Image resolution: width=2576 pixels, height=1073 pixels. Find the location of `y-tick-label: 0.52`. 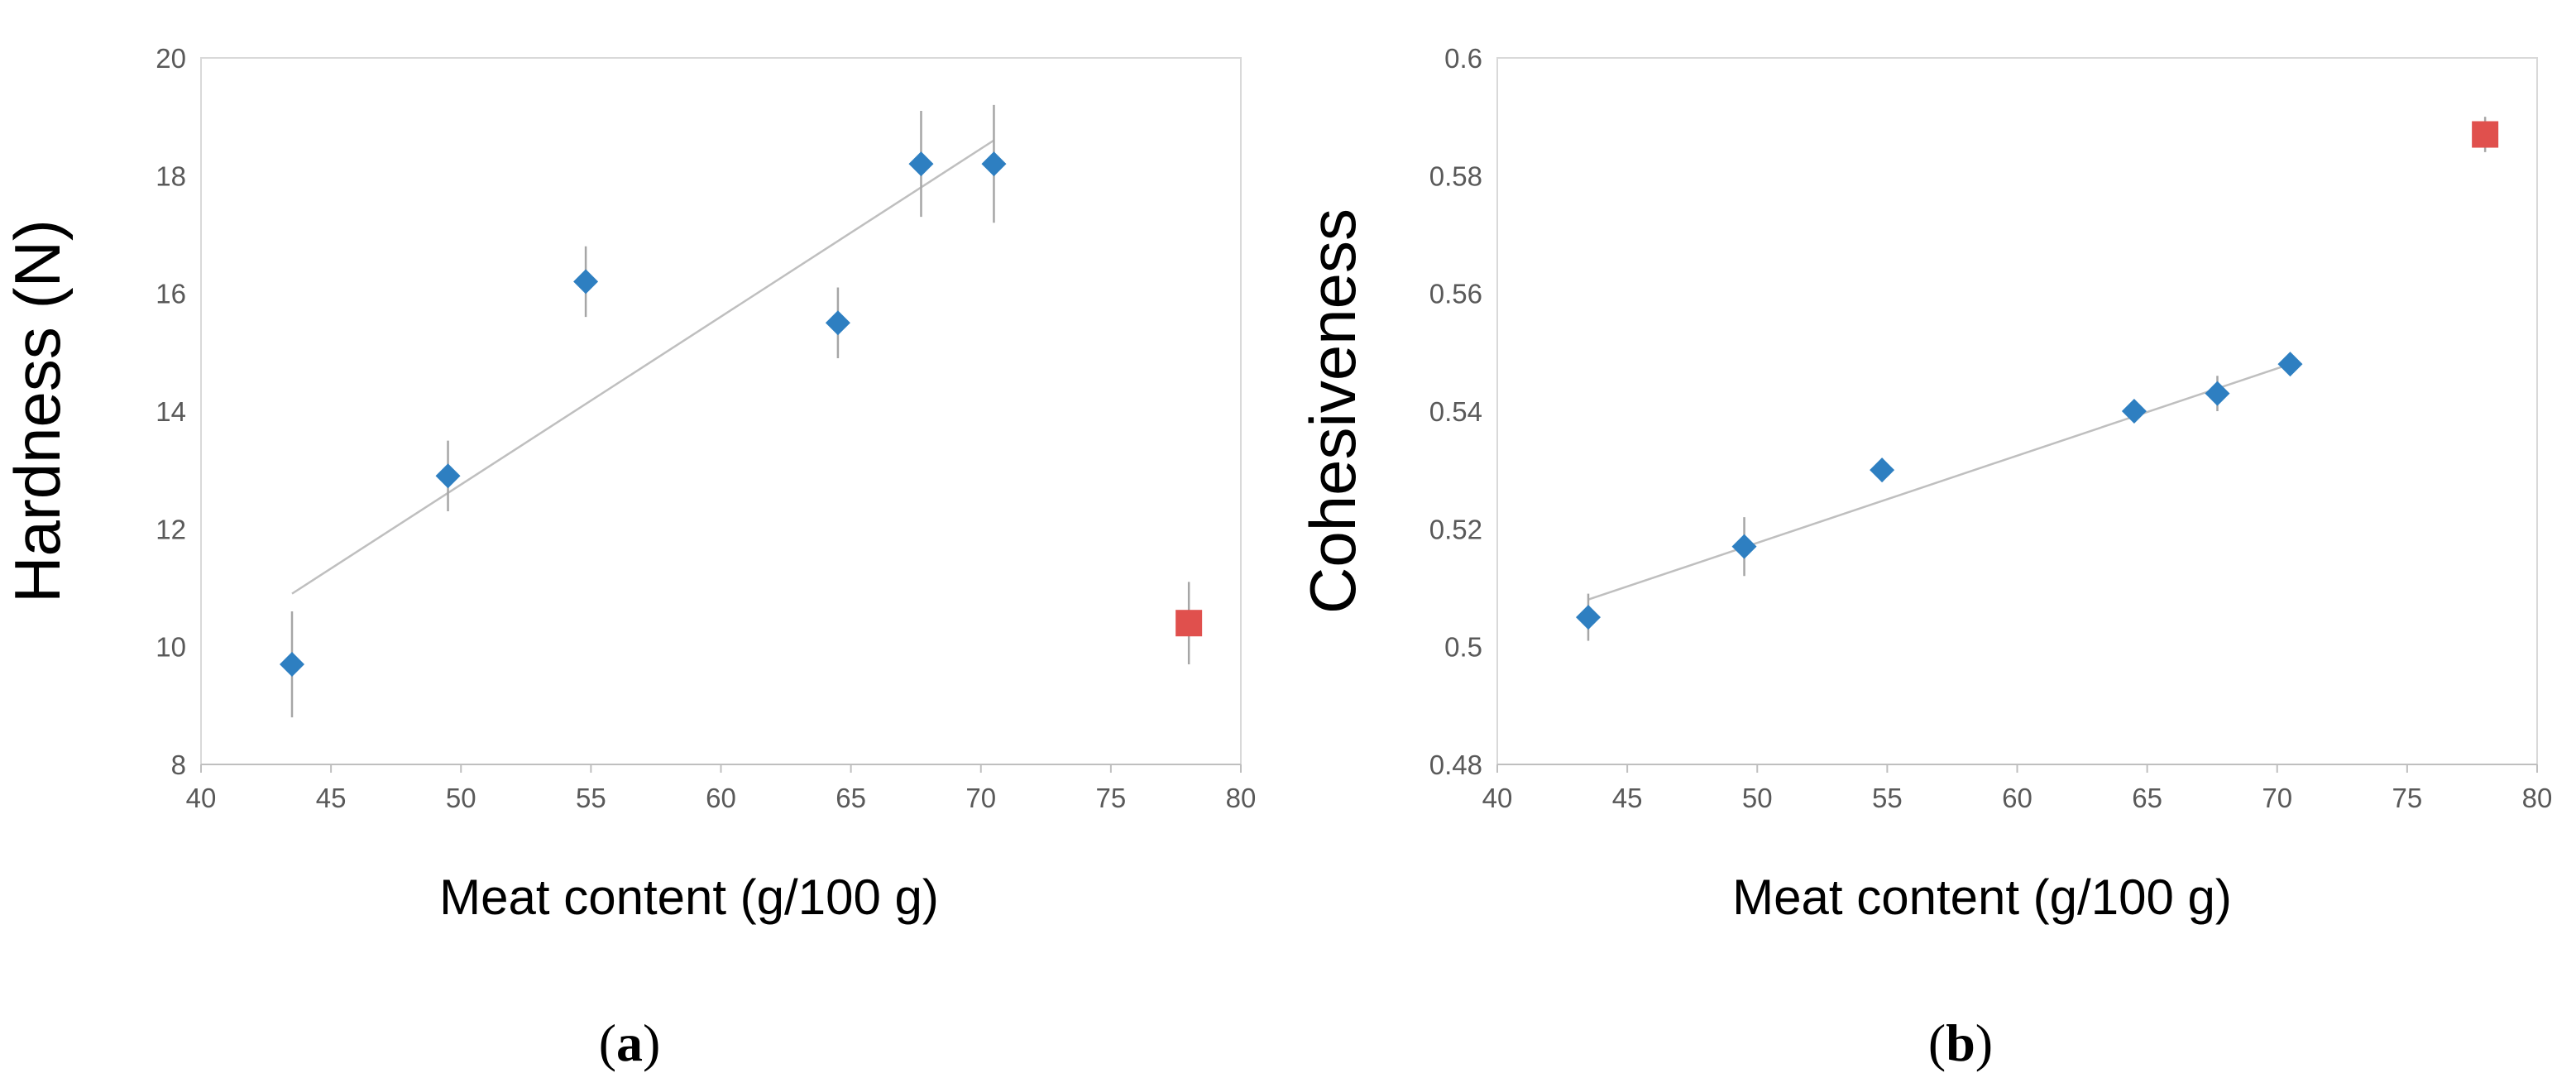

y-tick-label: 0.52 is located at coordinates (1455, 529).